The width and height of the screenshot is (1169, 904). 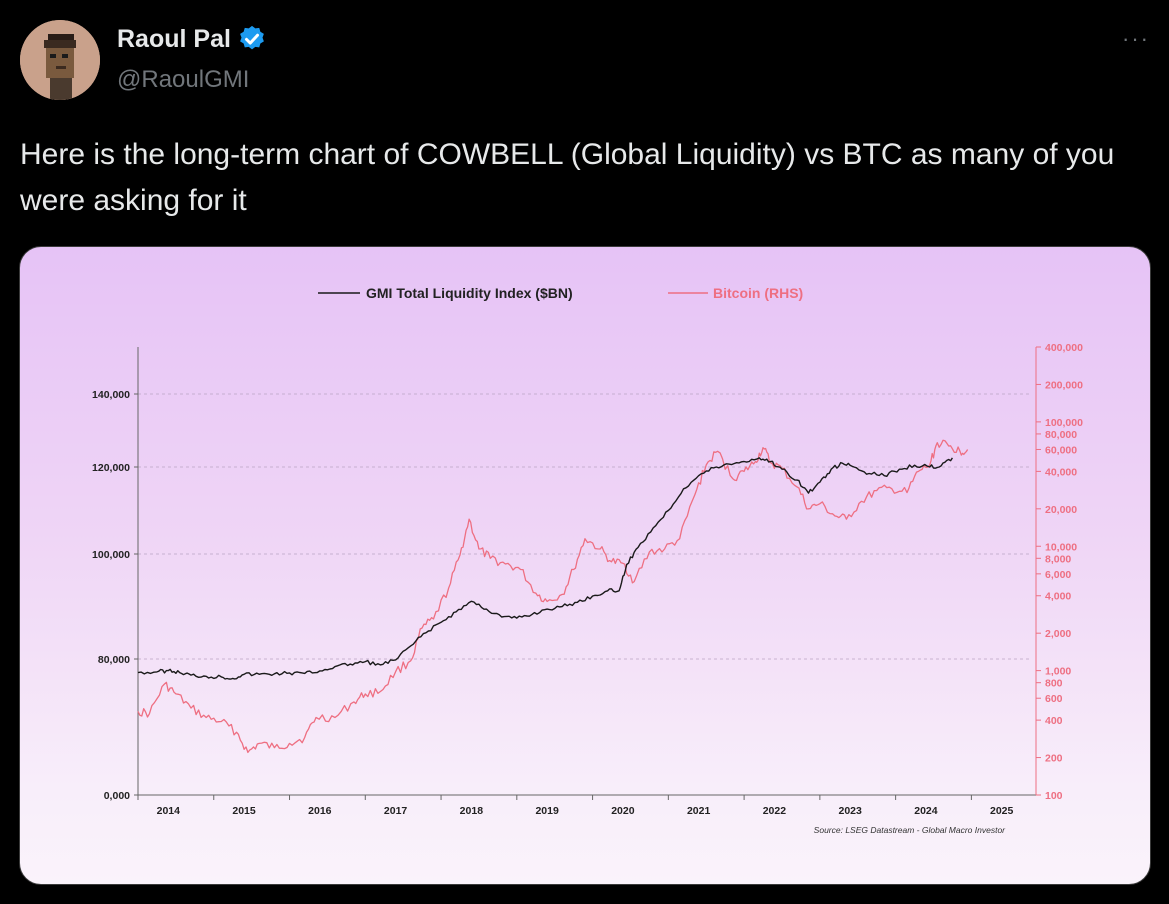 I want to click on tweet-header: Raoul Pal @RaoulGMI ···, so click(x=585, y=63).